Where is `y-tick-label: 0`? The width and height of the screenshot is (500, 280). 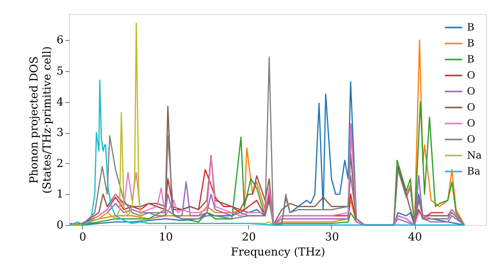 y-tick-label: 0 is located at coordinates (60, 225).